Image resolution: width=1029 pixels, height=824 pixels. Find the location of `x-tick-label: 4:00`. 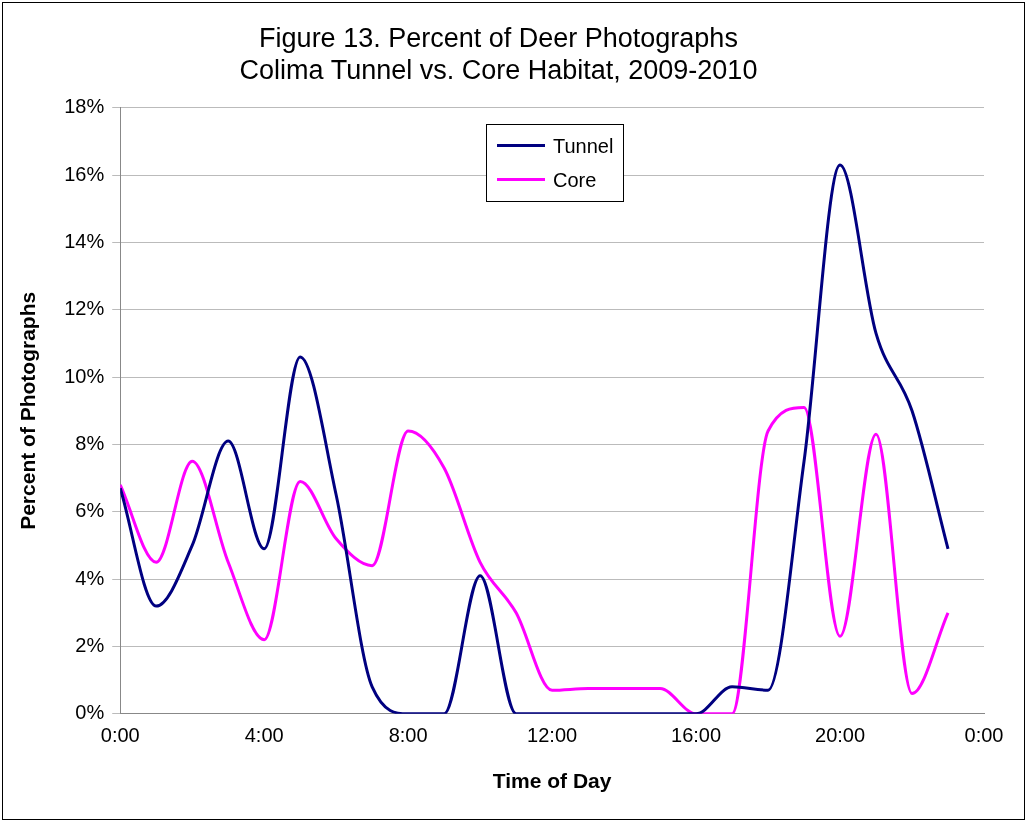

x-tick-label: 4:00 is located at coordinates (264, 735).